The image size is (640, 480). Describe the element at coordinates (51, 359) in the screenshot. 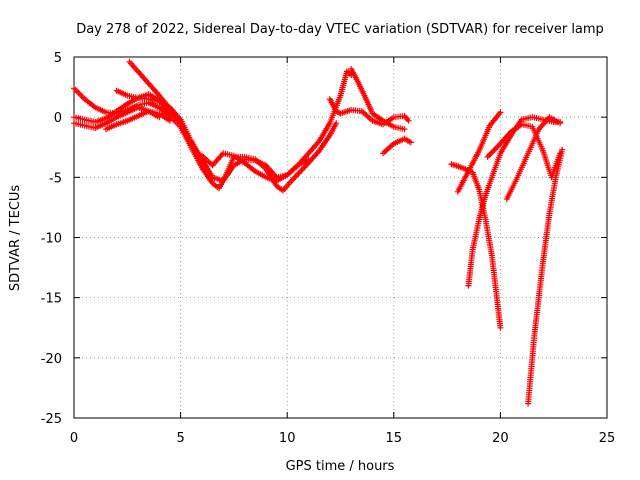

I see `y-tick-label: -20` at that location.